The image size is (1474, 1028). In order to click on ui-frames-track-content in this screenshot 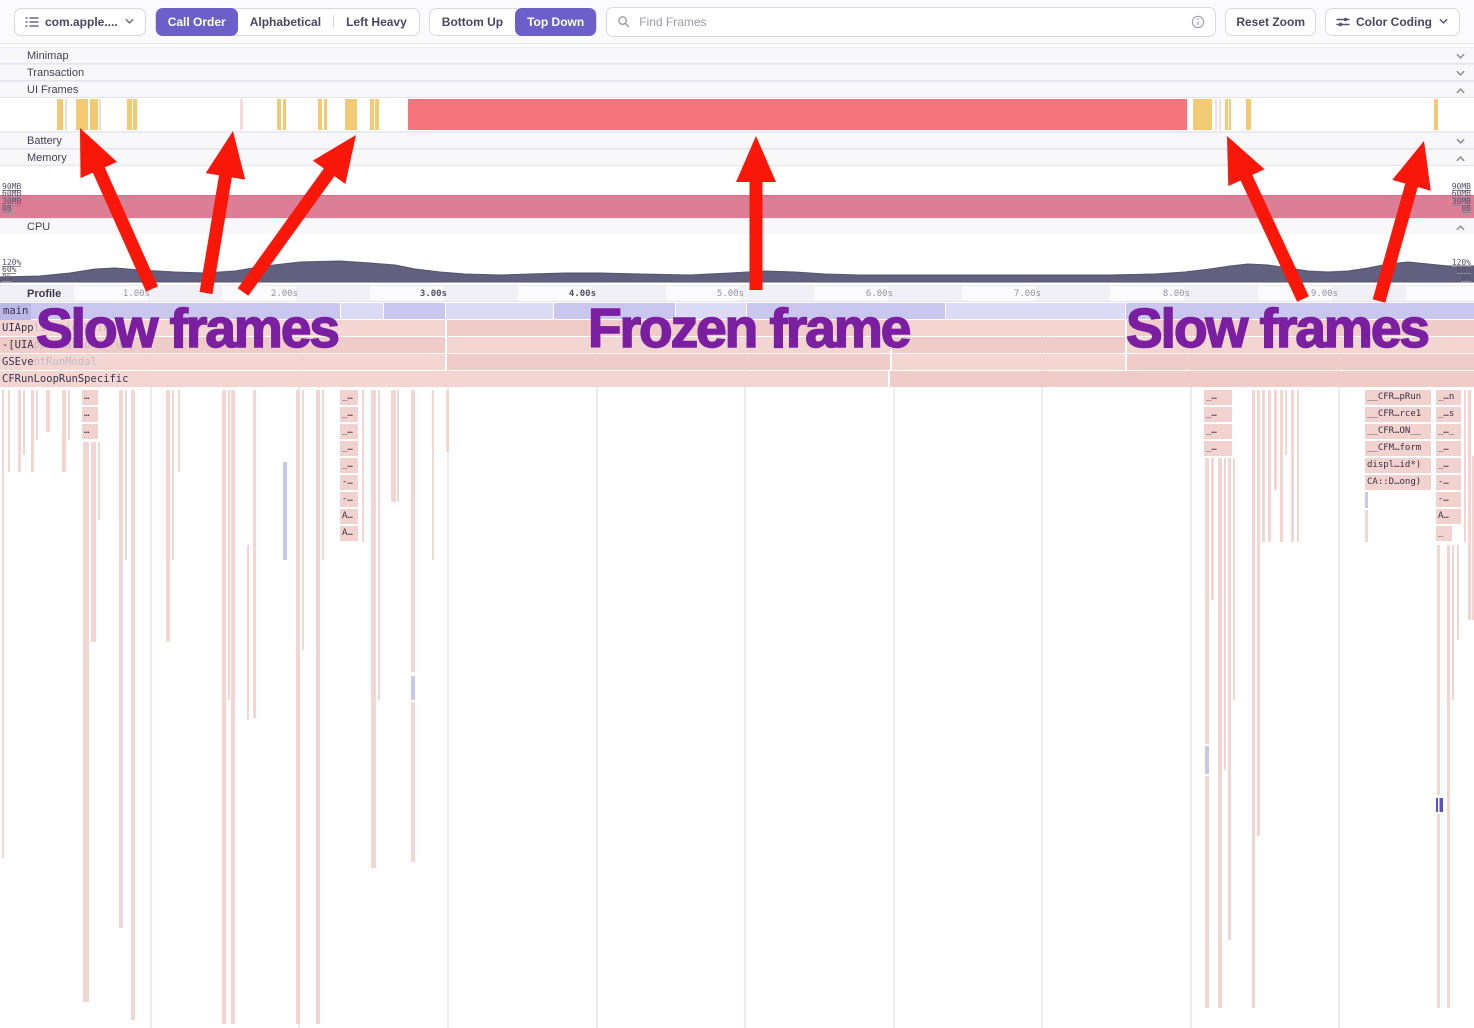, I will do `click(737, 115)`.